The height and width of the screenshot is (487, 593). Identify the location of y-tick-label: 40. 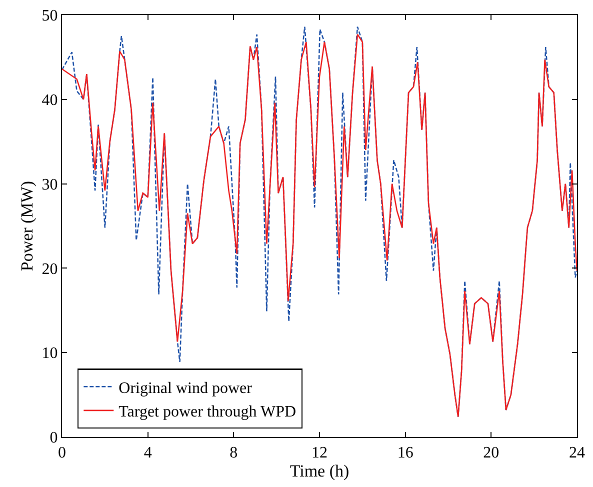
(50, 100).